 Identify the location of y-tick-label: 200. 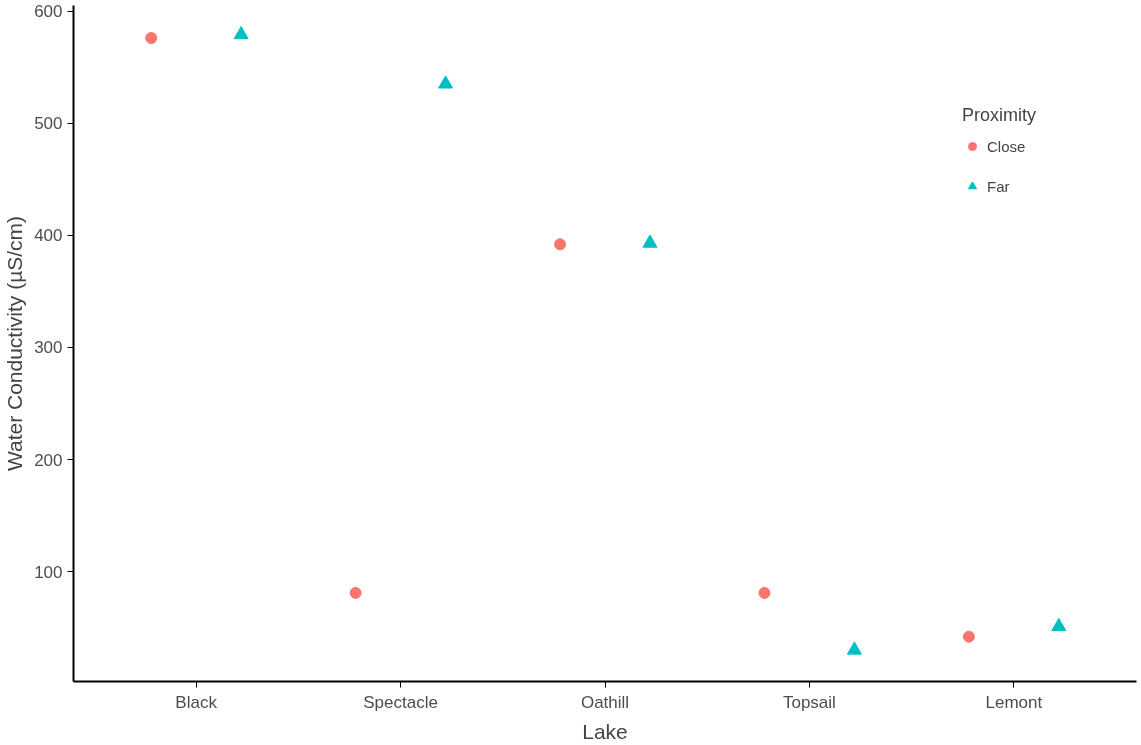
(48, 460).